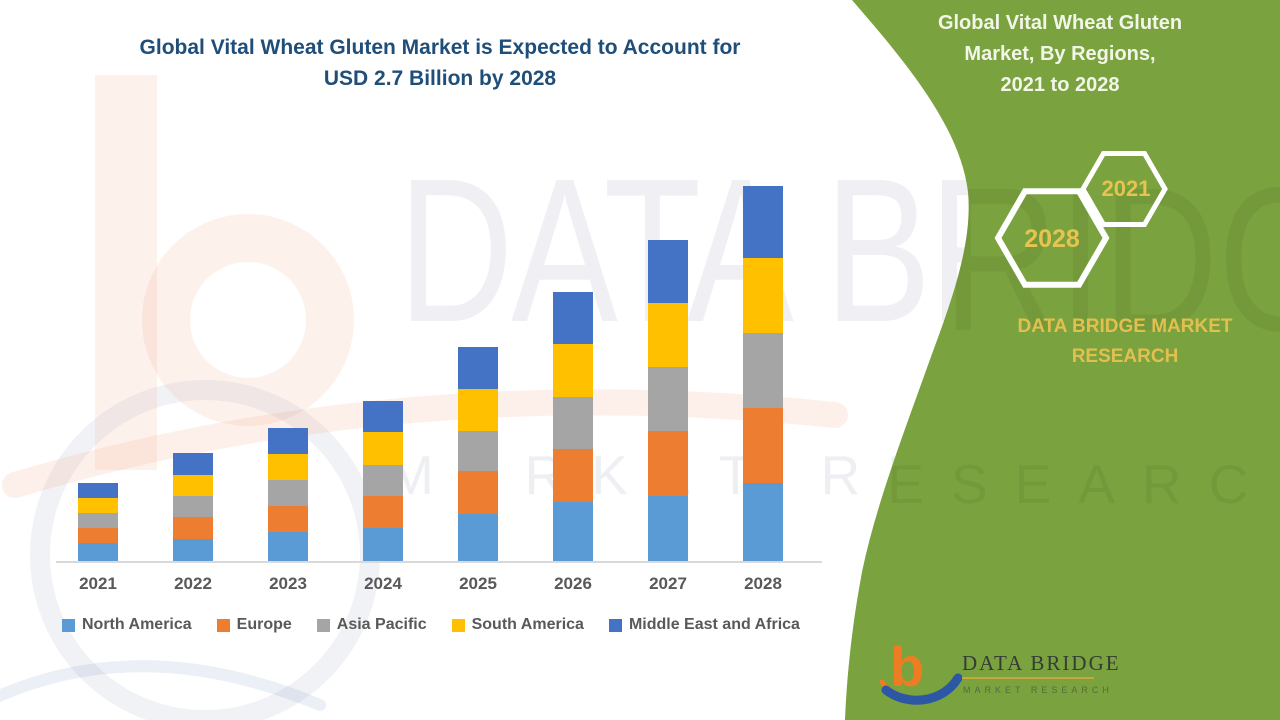  Describe the element at coordinates (193, 485) in the screenshot. I see `bar-segment-2022-south-america` at that location.